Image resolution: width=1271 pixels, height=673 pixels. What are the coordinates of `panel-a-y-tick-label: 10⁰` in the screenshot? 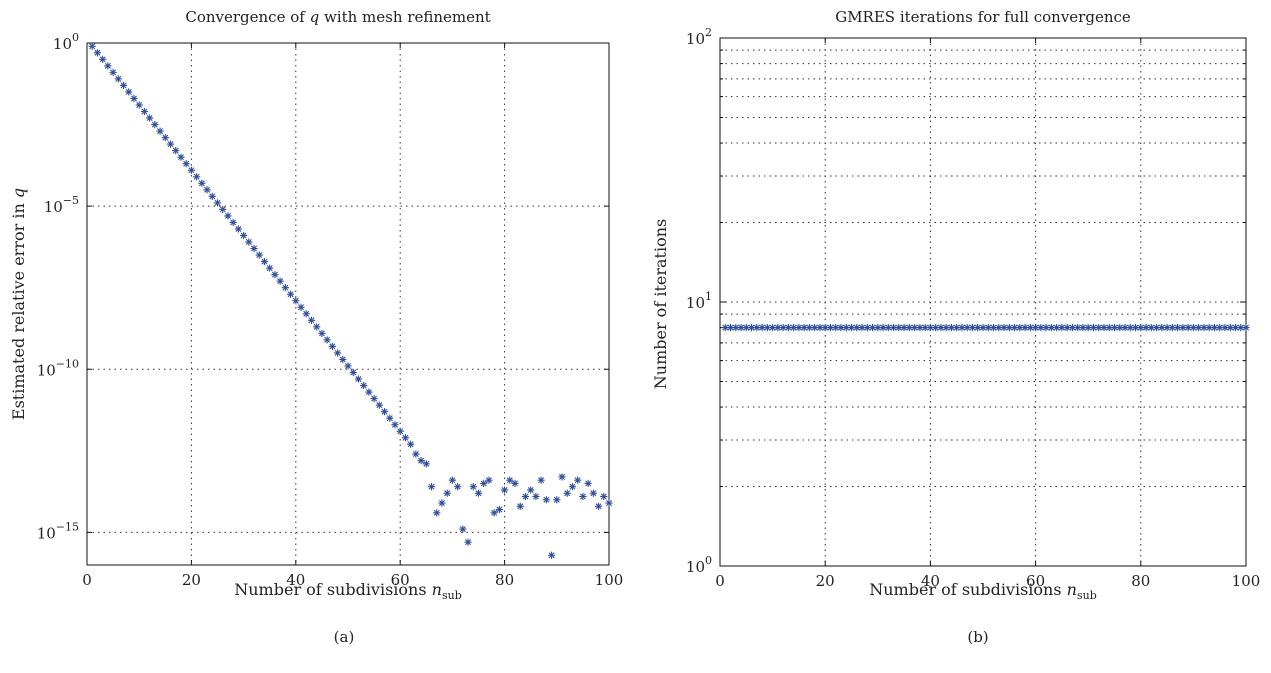 It's located at (66, 42).